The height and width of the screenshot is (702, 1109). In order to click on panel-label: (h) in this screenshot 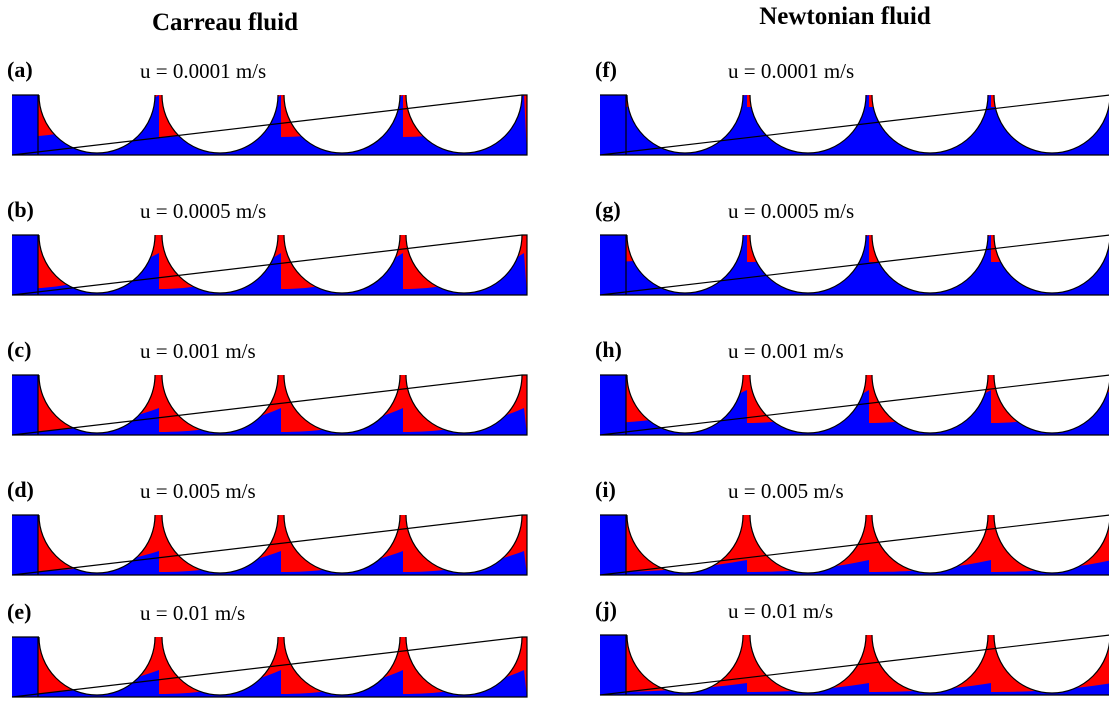, I will do `click(608, 349)`.